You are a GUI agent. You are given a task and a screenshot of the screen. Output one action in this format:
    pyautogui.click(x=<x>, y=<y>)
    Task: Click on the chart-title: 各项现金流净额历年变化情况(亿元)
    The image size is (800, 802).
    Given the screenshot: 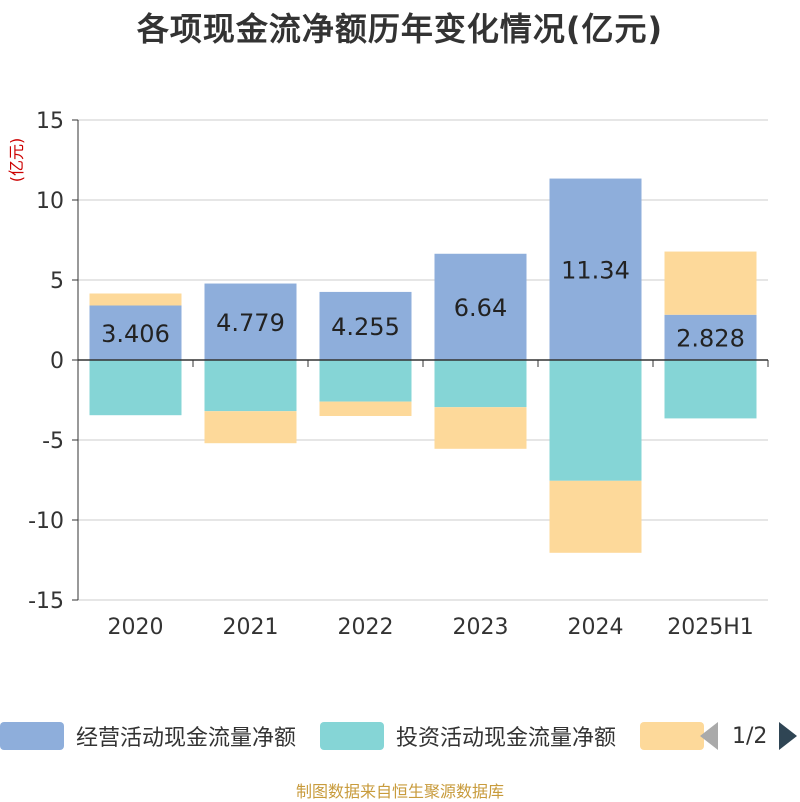 What is the action you would take?
    pyautogui.click(x=400, y=29)
    